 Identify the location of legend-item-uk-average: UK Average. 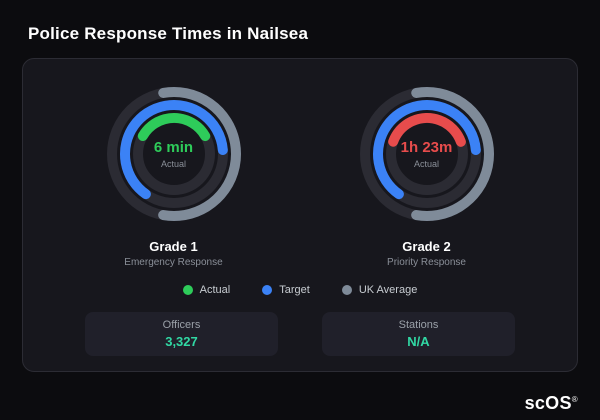
(379, 290).